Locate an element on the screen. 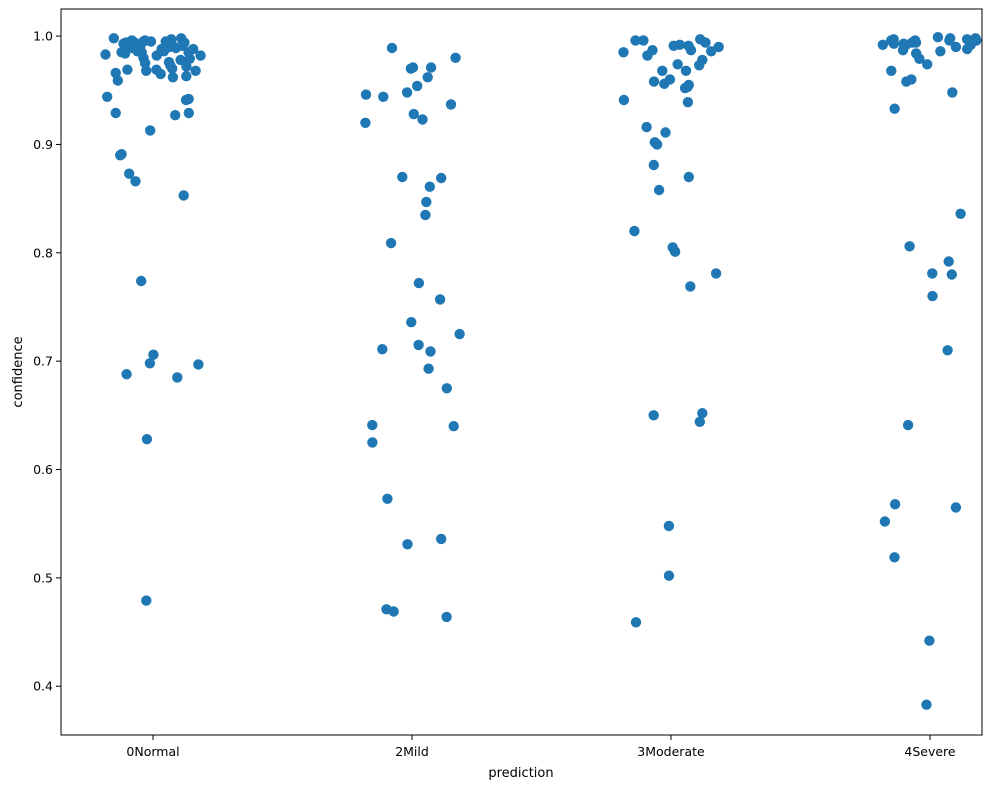 The height and width of the screenshot is (789, 989). x-tick-label: 3Moderate is located at coordinates (671, 751).